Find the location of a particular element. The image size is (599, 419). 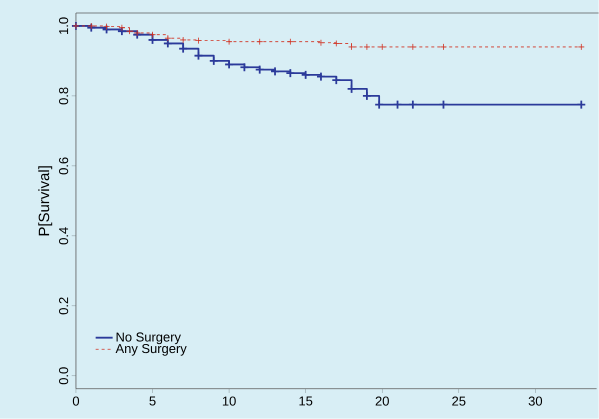

y-axis-title: P[Survival] is located at coordinates (45, 201).